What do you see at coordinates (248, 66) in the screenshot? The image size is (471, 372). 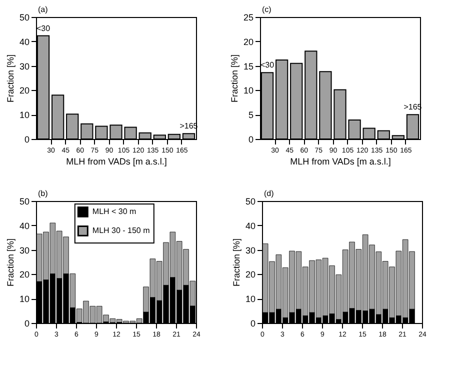 I see `y-tick-label: 15` at bounding box center [248, 66].